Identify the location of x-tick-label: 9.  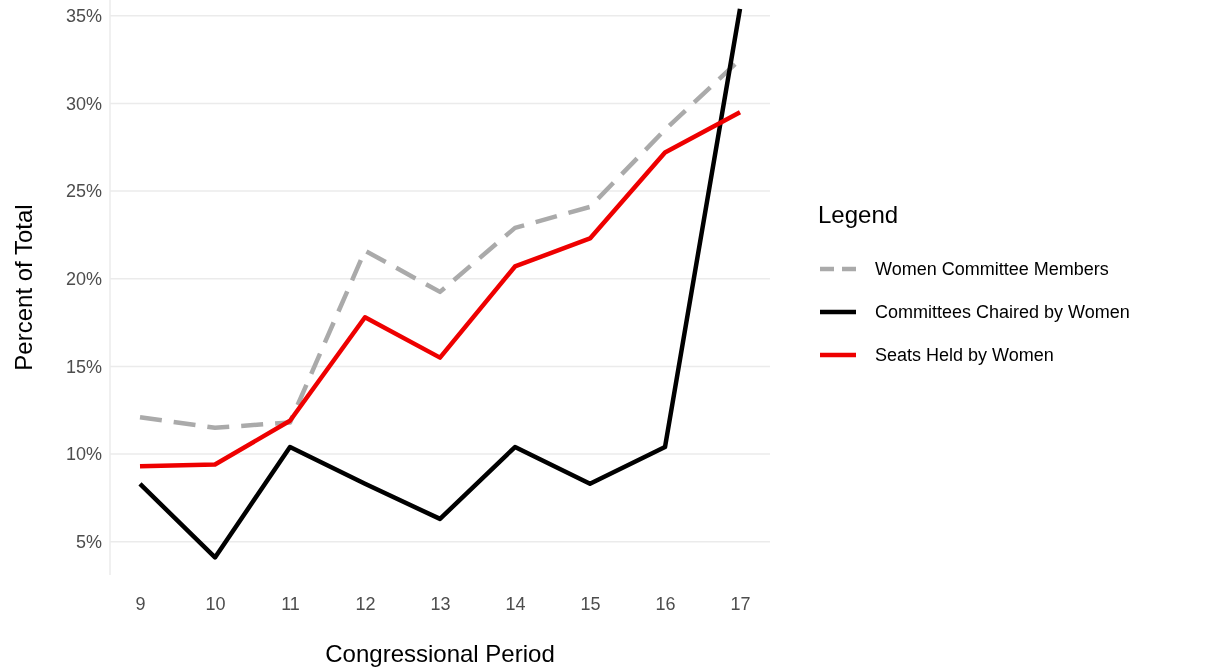
(140, 603).